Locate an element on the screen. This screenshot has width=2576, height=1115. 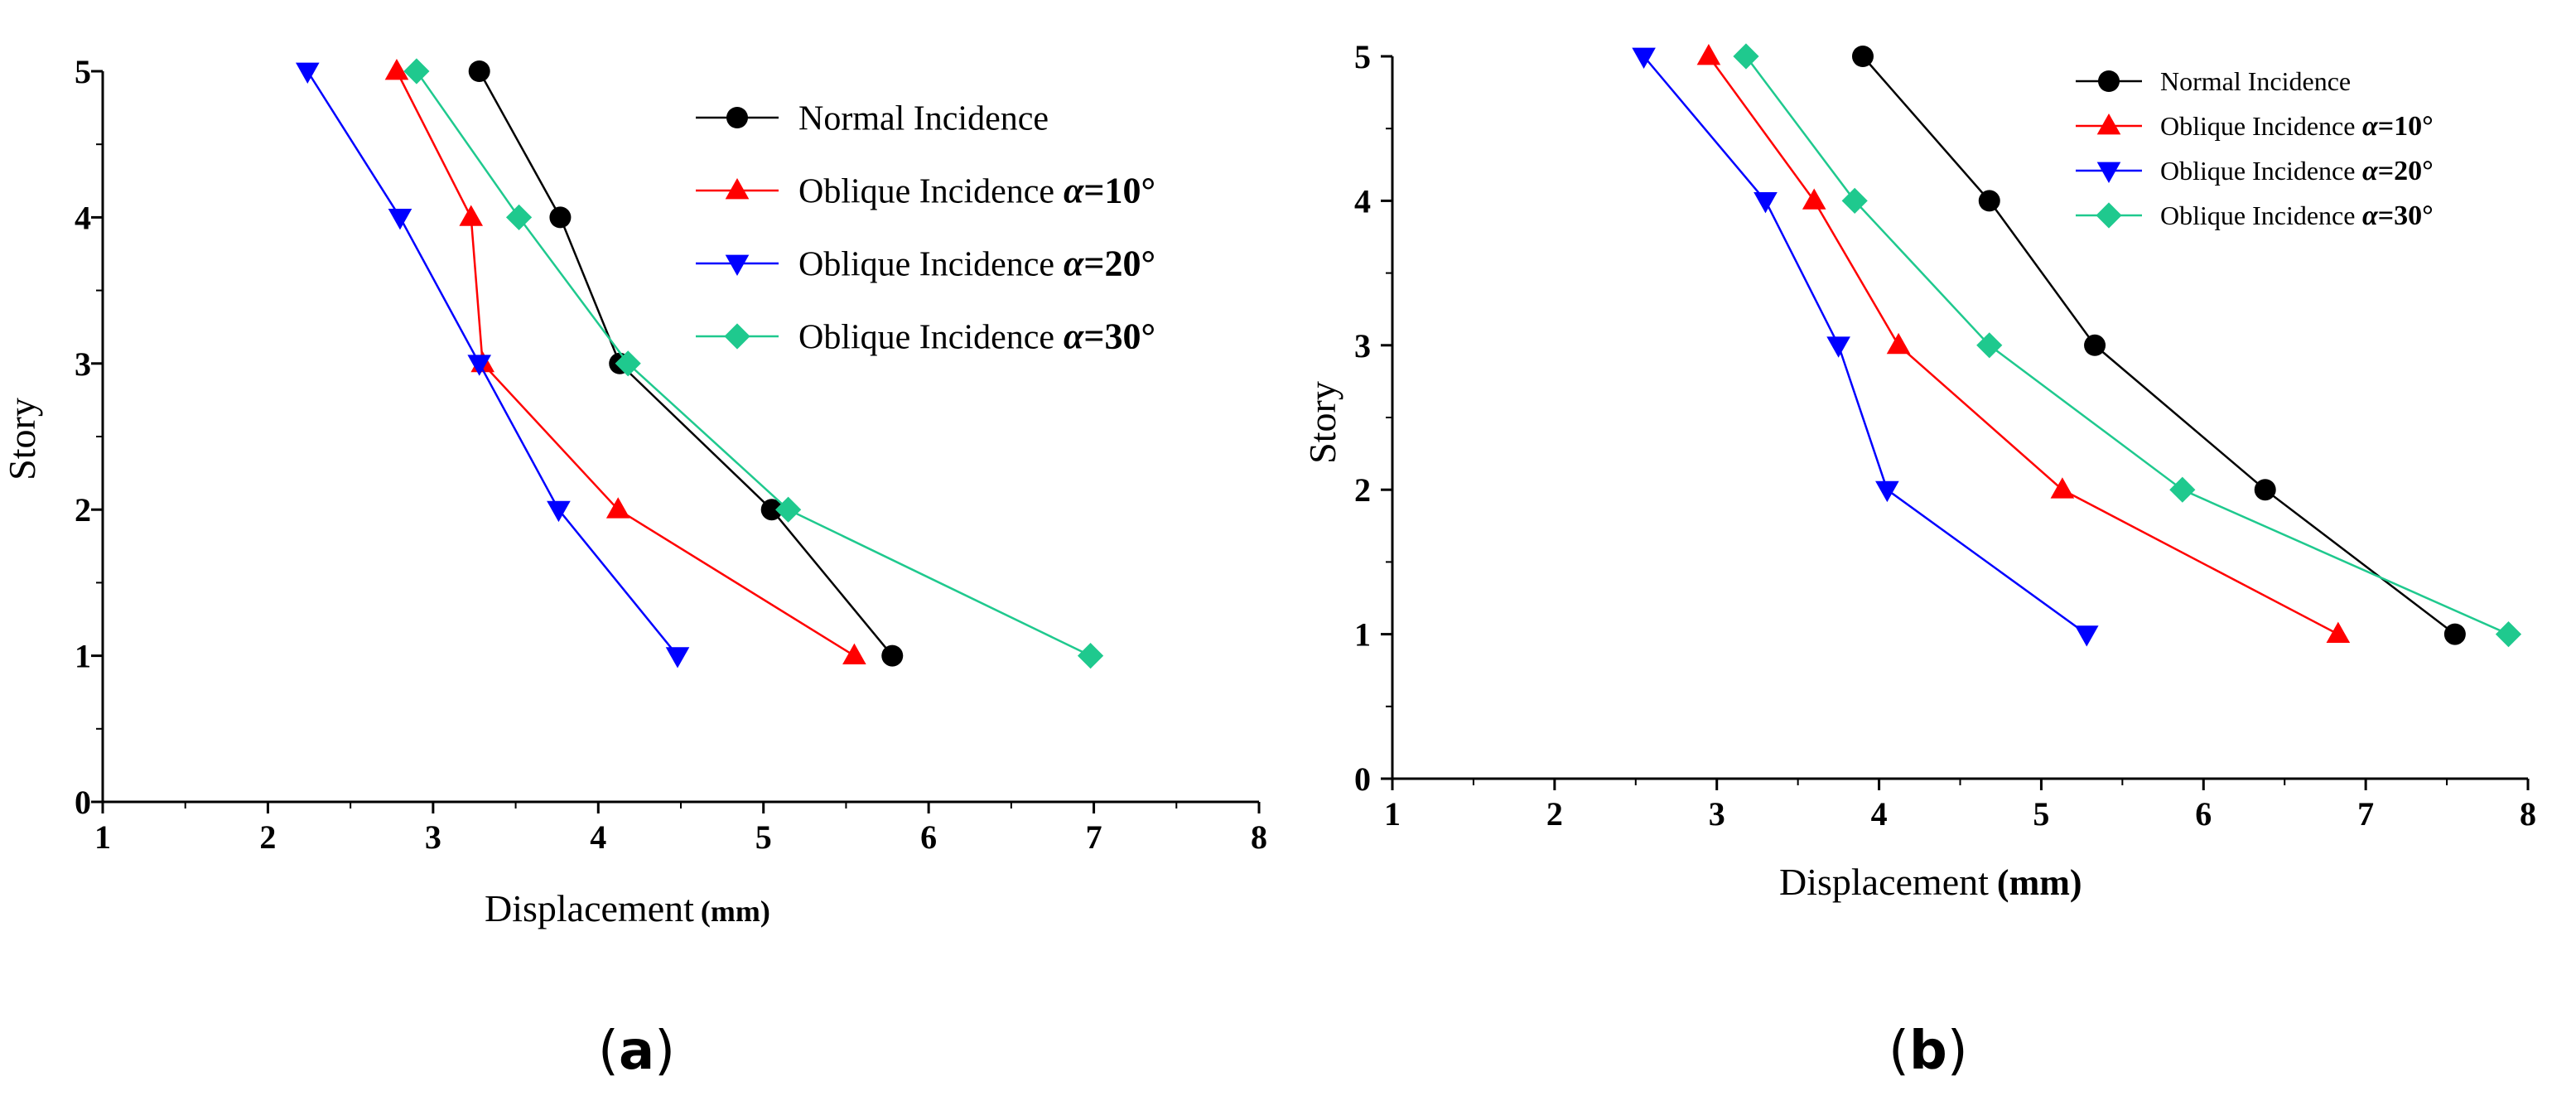
legend-label-text: Normal Incidence is located at coordinates (923, 119).